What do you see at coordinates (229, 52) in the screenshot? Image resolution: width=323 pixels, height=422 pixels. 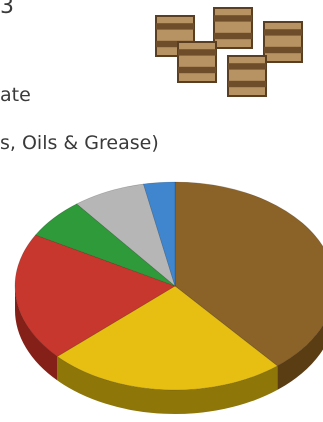 I see `stacked-crates-icon` at bounding box center [229, 52].